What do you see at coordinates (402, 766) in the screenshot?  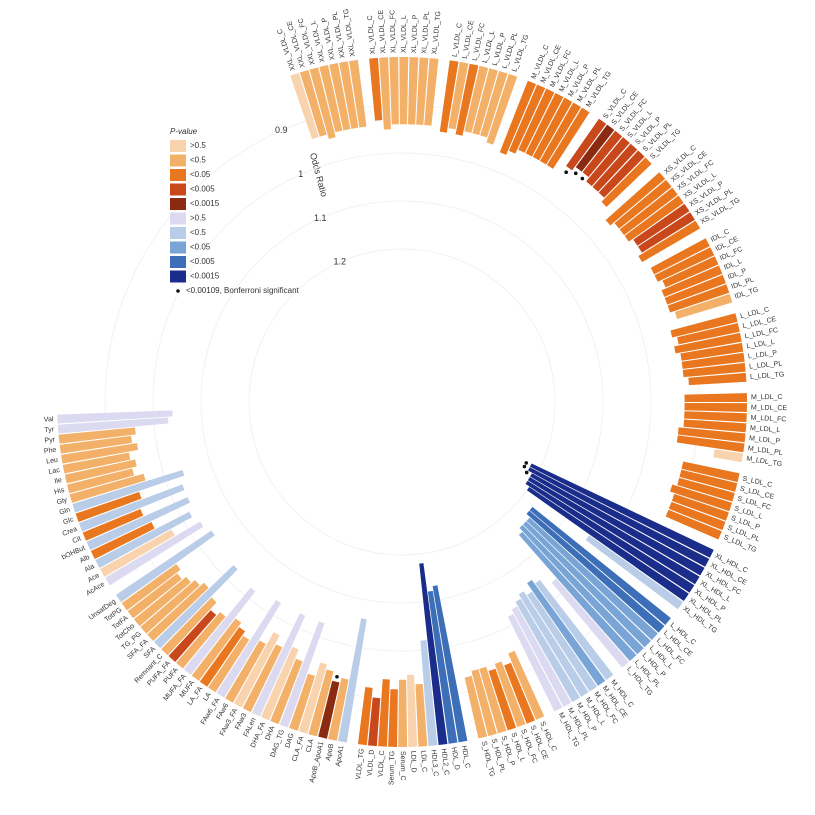 I see `category-label: Serum_C` at bounding box center [402, 766].